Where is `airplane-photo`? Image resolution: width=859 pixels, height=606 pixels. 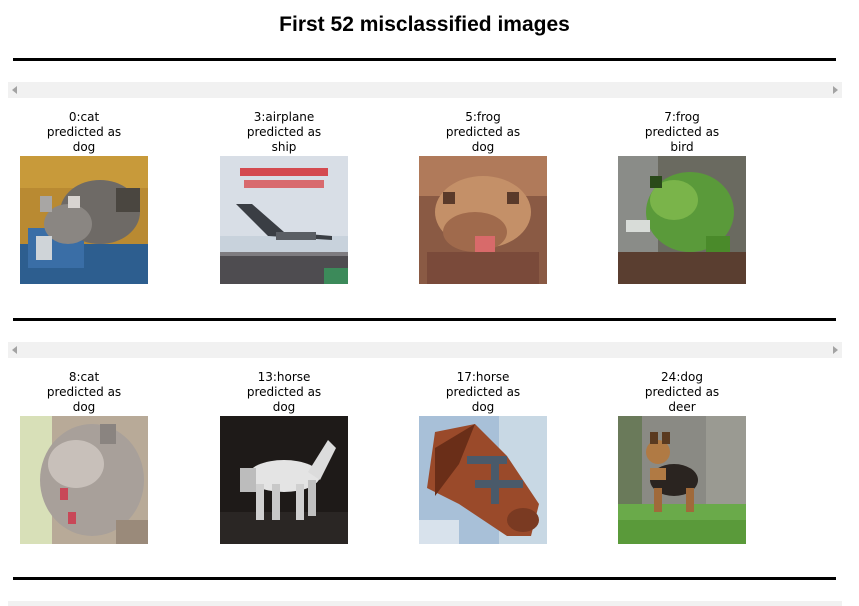 airplane-photo is located at coordinates (284, 220).